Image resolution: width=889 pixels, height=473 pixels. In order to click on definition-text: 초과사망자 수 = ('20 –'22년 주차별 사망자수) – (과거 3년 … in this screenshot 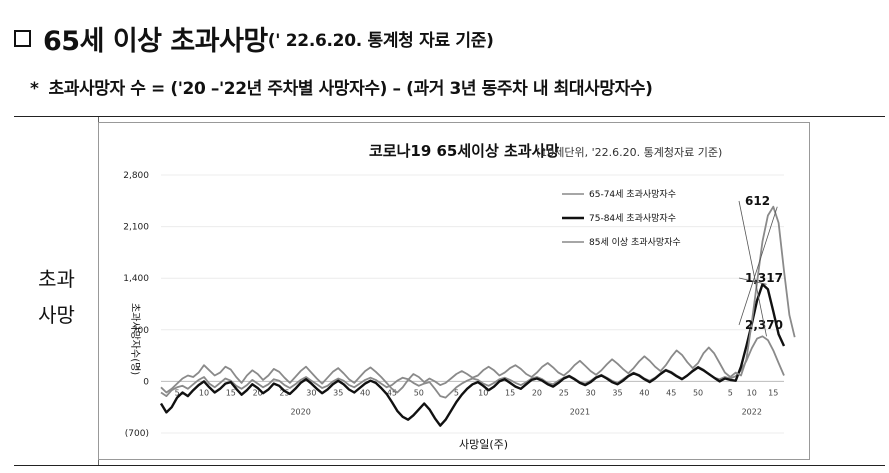, I will do `click(350, 89)`.